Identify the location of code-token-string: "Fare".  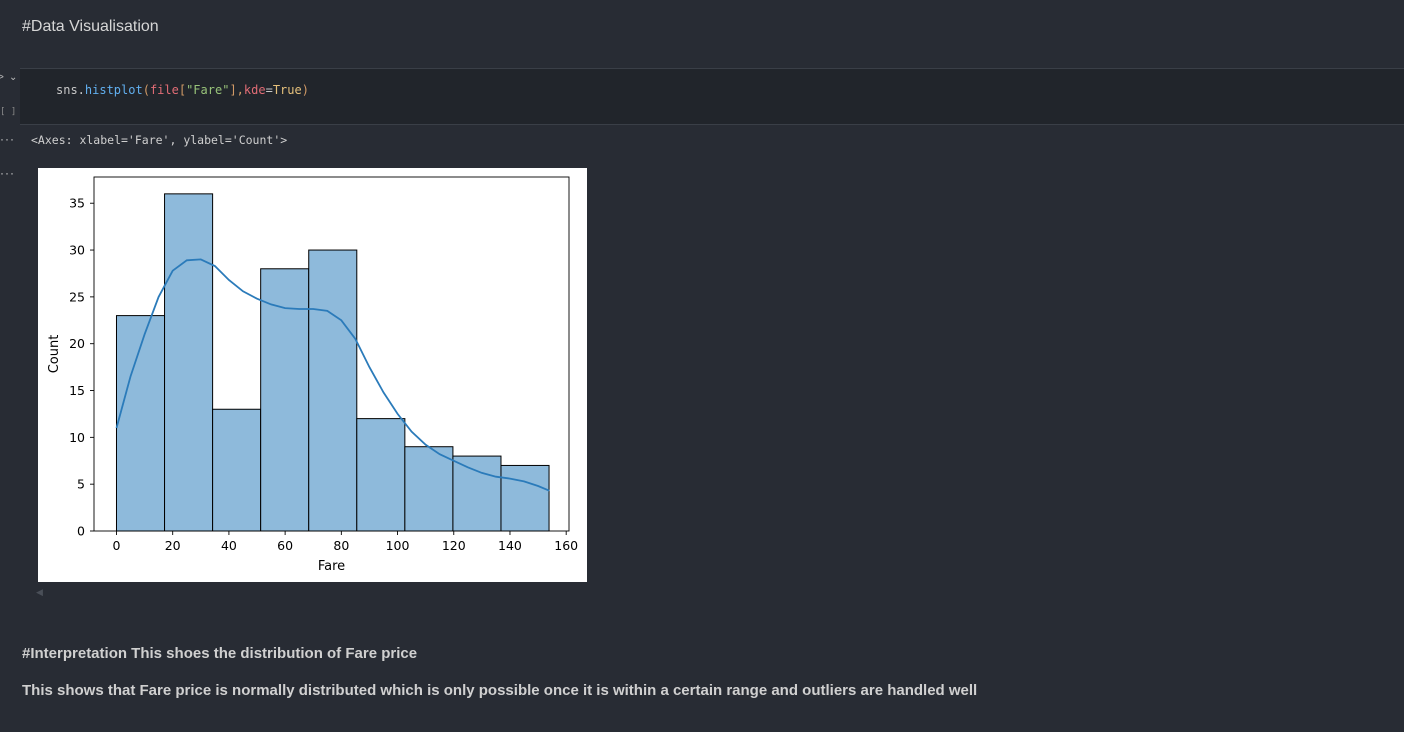
(208, 90).